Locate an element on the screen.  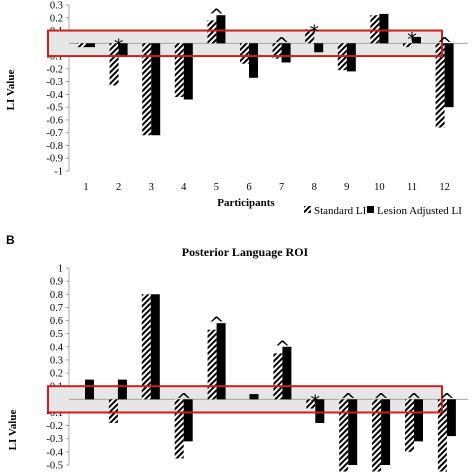
chart-a-y-tick-label: -0.3 is located at coordinates (54, 82).